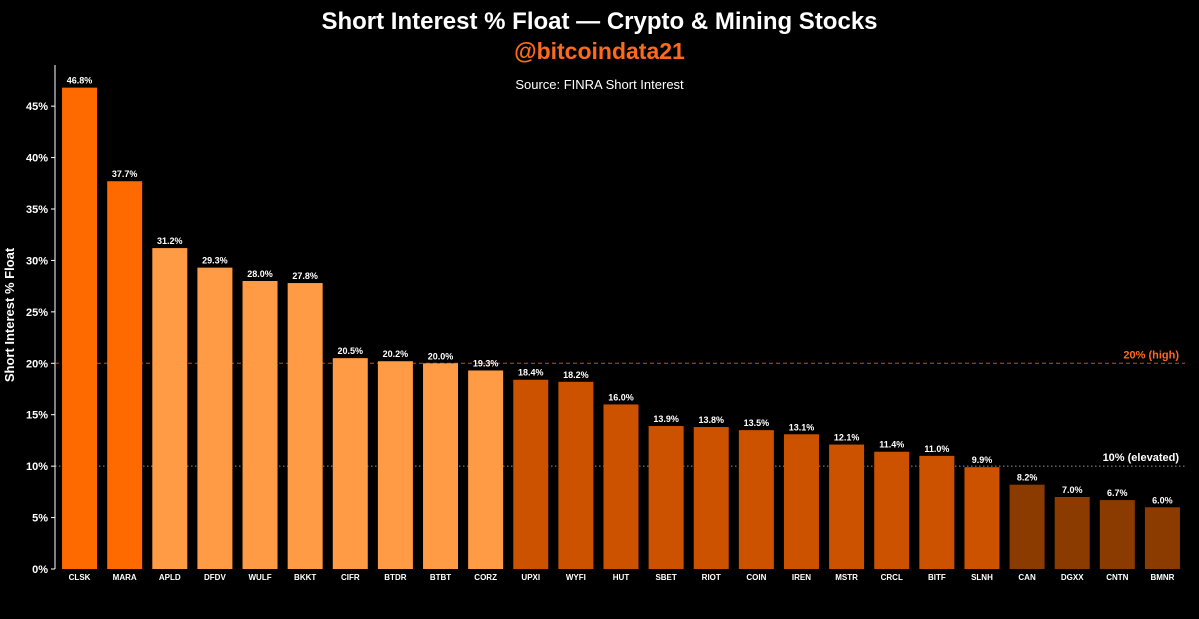 This screenshot has width=1199, height=619. Describe the element at coordinates (847, 506) in the screenshot. I see `bar-mstr` at that location.